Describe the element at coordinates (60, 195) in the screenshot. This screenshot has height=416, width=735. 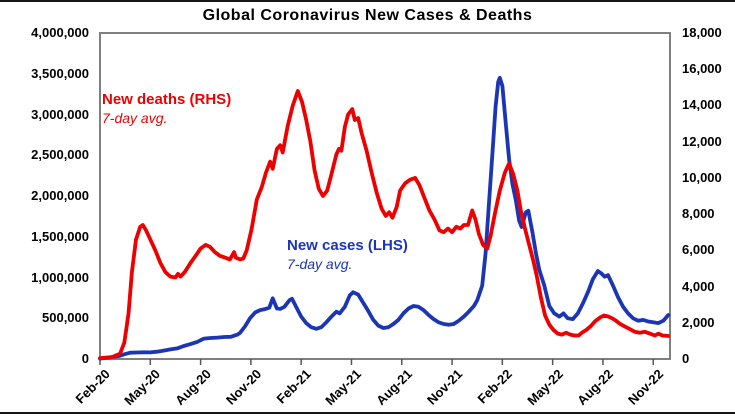
I see `y-axis-label-left: 2,000,000` at that location.